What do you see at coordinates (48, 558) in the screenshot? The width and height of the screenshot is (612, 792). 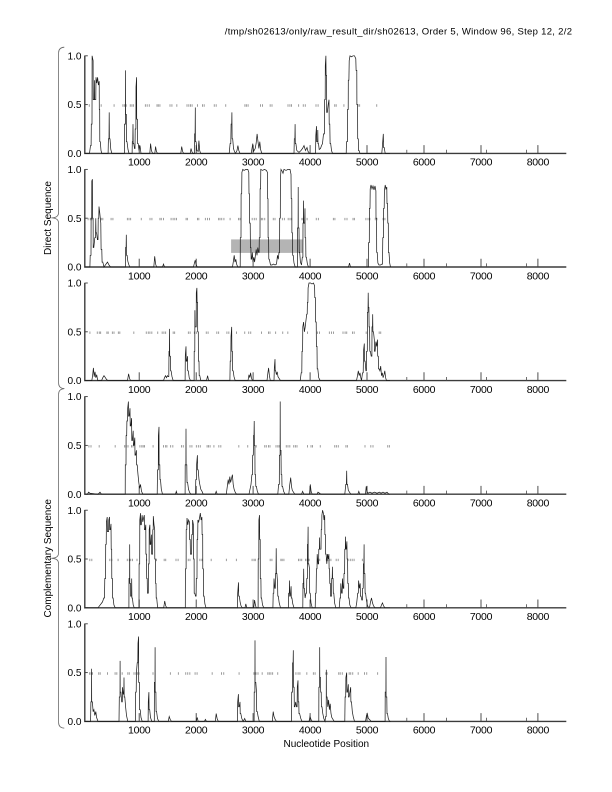 I see `svg-text: Complementary Sequence` at bounding box center [48, 558].